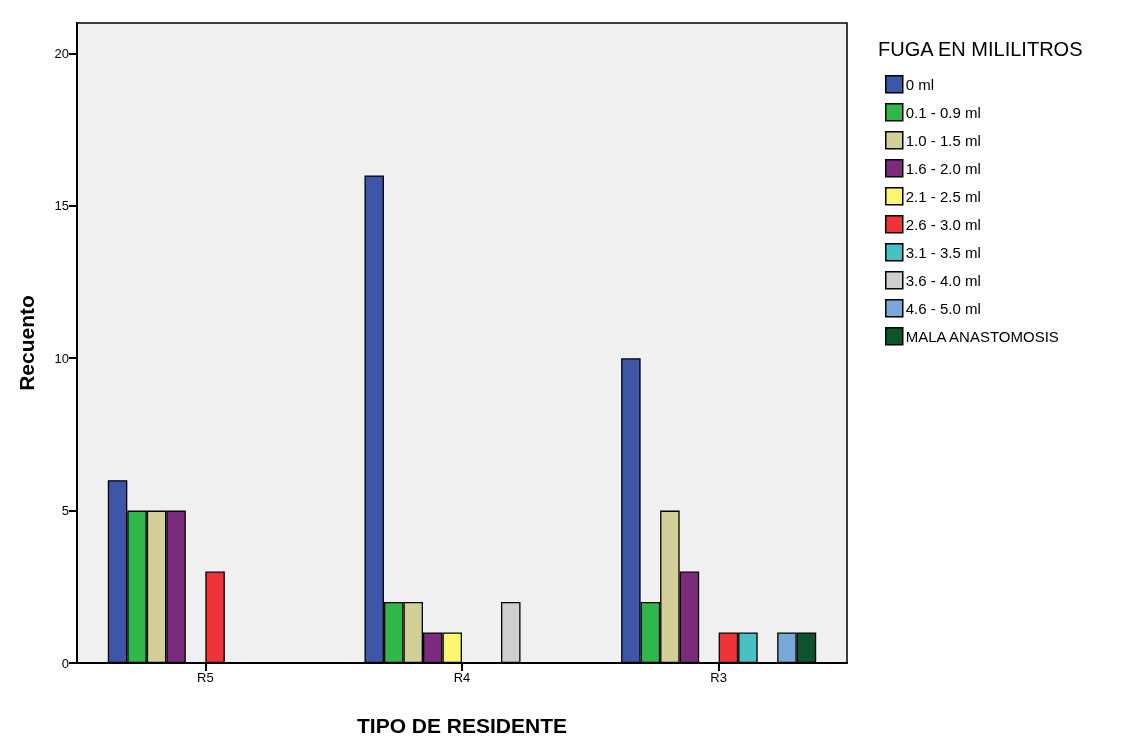 The image size is (1131, 749). Describe the element at coordinates (205, 677) in the screenshot. I see `x-tick-label: R5` at that location.